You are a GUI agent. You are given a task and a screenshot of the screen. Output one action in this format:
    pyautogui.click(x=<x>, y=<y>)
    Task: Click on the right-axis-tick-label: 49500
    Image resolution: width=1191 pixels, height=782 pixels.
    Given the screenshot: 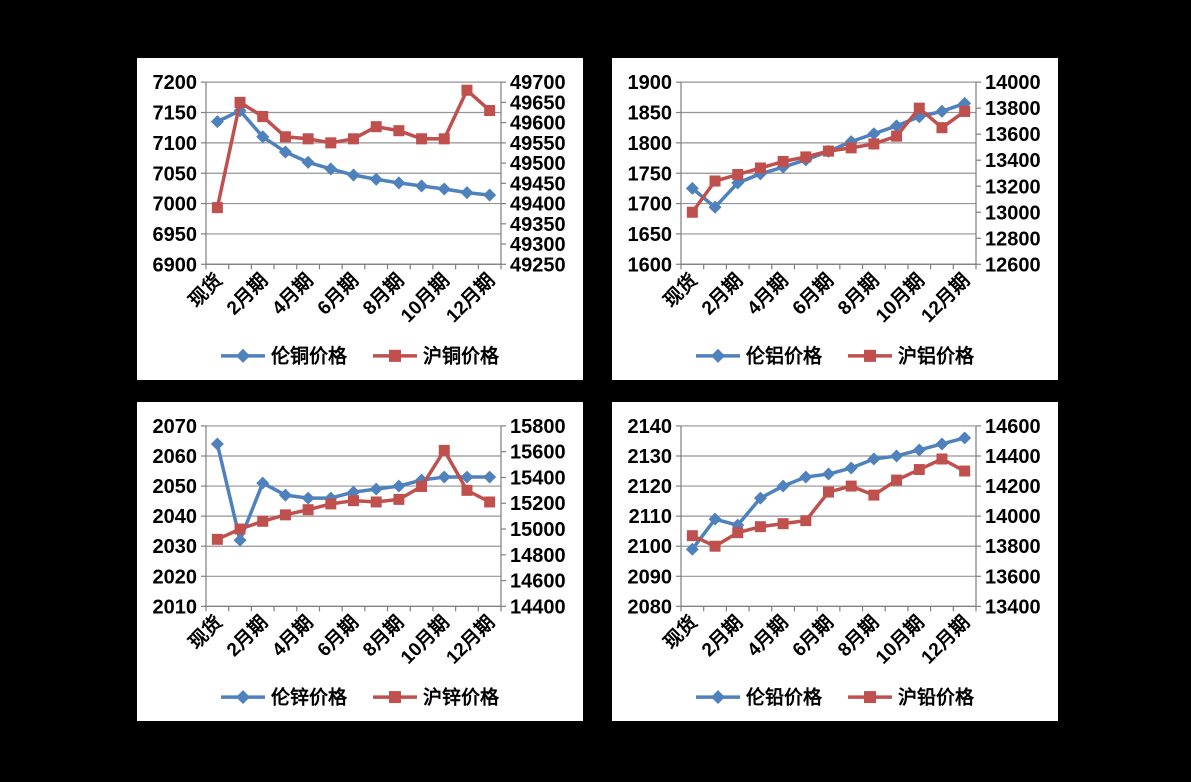 What is the action you would take?
    pyautogui.click(x=538, y=164)
    